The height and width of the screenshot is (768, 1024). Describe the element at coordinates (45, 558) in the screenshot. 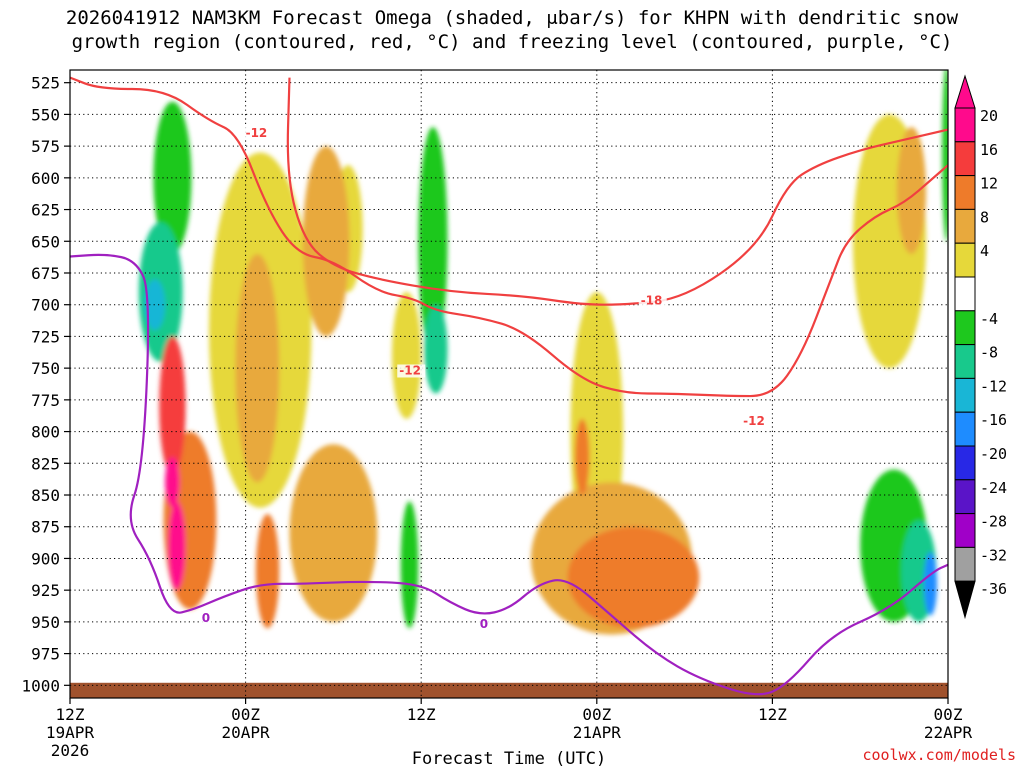

I see `y-tick-label: 900` at that location.